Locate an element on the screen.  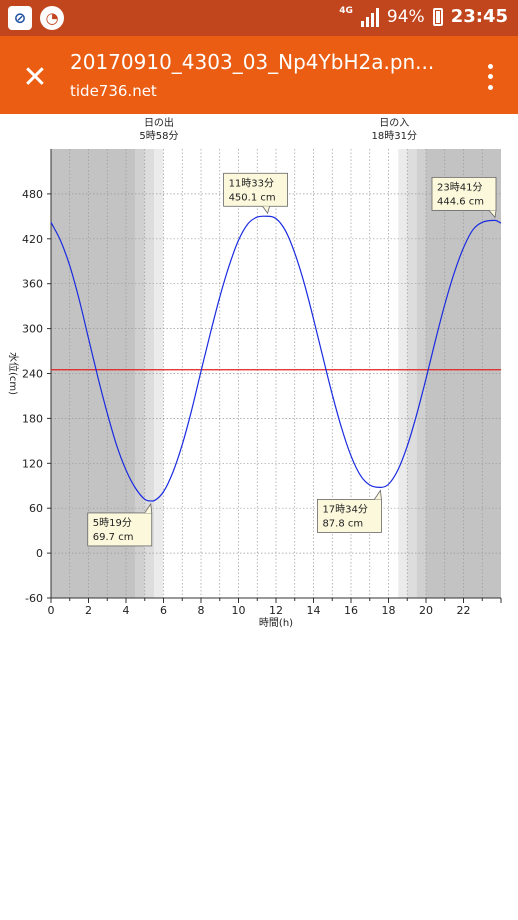
y-tick-label--60: -60 is located at coordinates (34, 598).